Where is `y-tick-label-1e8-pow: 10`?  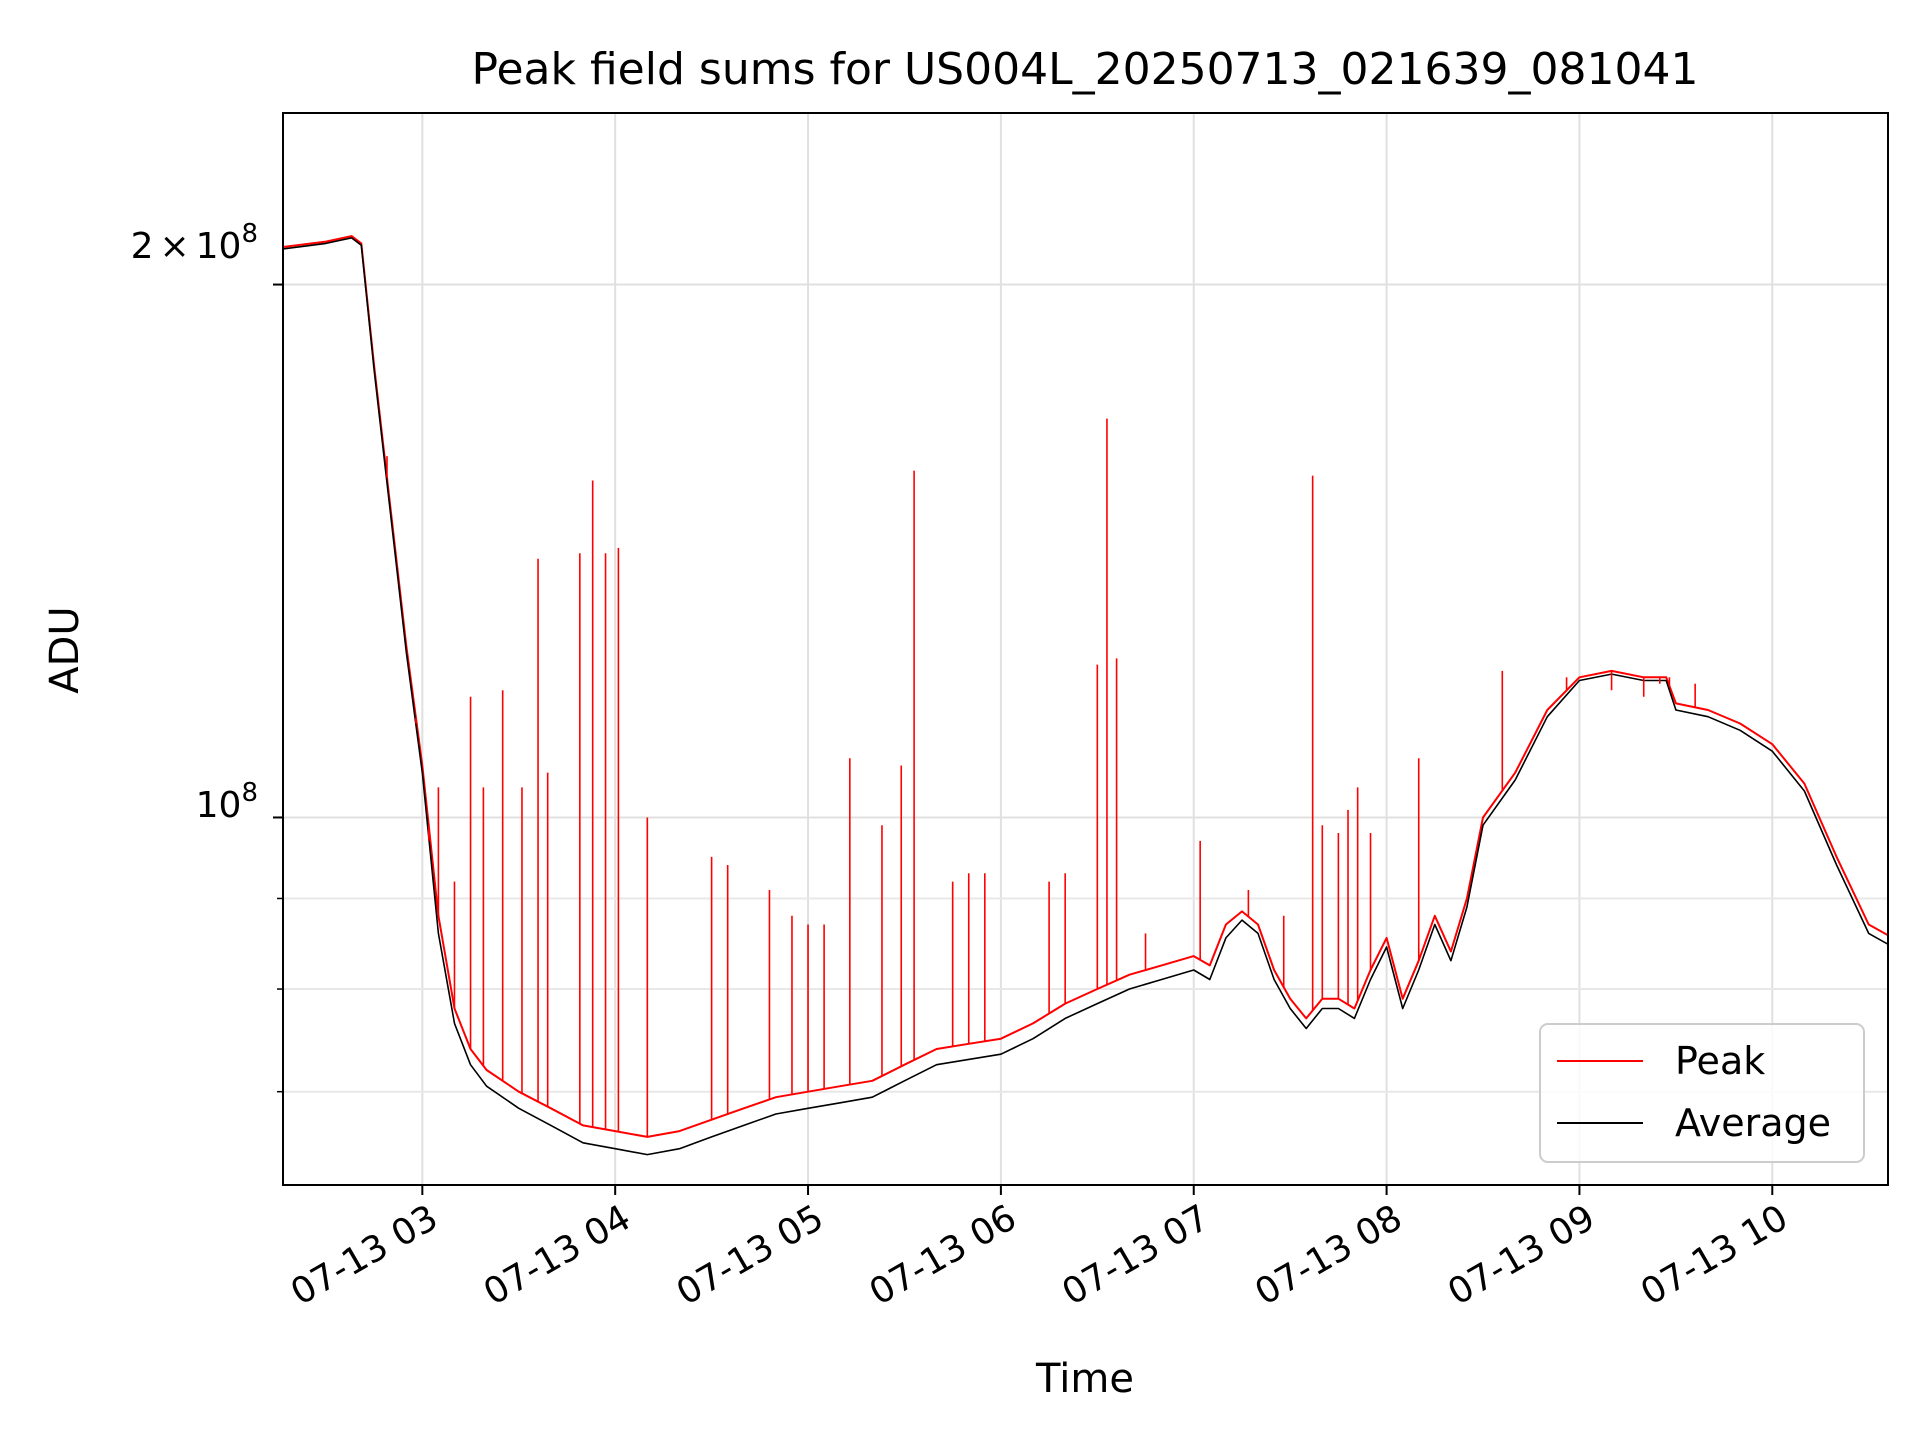 y-tick-label-1e8-pow: 10 is located at coordinates (219, 805).